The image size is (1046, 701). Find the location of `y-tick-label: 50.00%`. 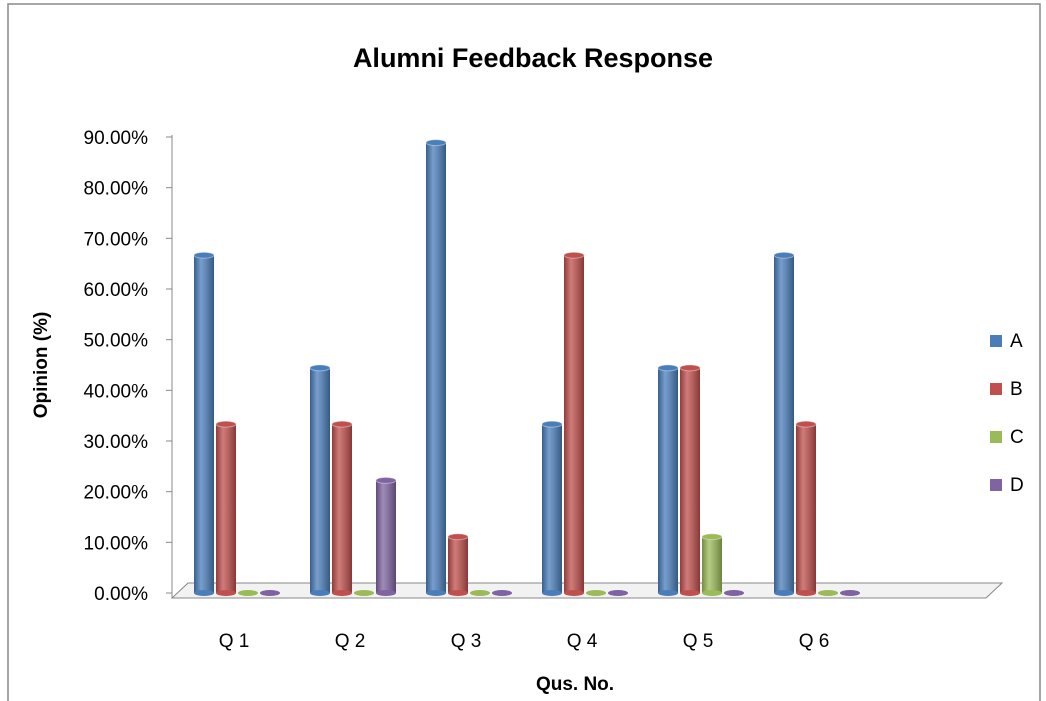

y-tick-label: 50.00% is located at coordinates (116, 341).